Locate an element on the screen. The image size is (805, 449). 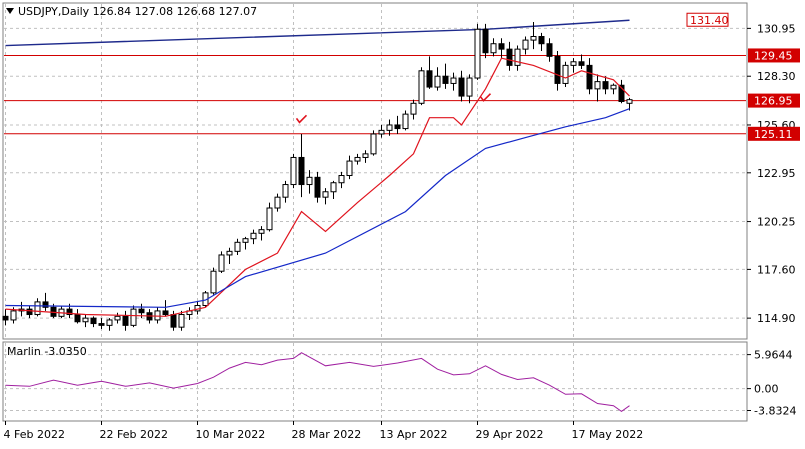
time-tick-label-5: 29 Apr 2022 is located at coordinates (510, 434).